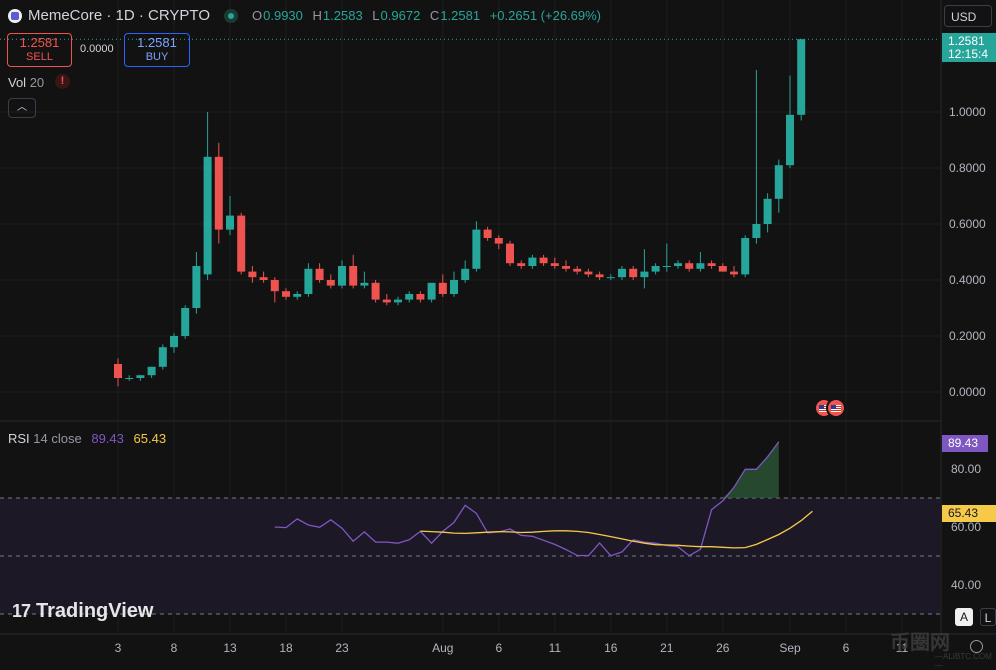 The width and height of the screenshot is (996, 670). I want to click on high-value: 1.2583, so click(342, 15).